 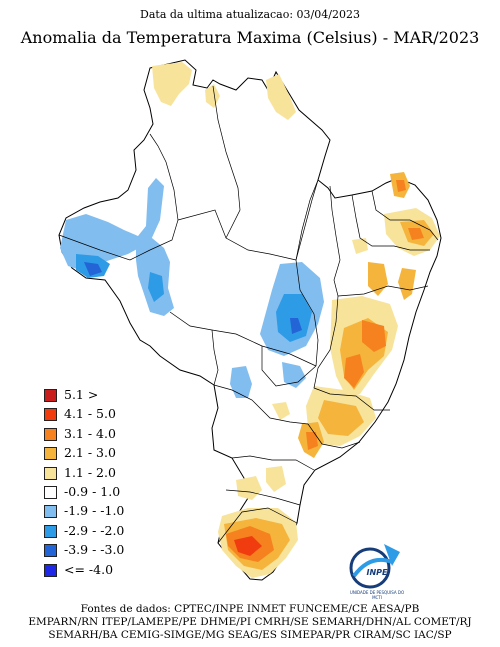 I want to click on inpe-logo-caption: UNIDADE DE PESQUISA DO MCTI, so click(x=377, y=595).